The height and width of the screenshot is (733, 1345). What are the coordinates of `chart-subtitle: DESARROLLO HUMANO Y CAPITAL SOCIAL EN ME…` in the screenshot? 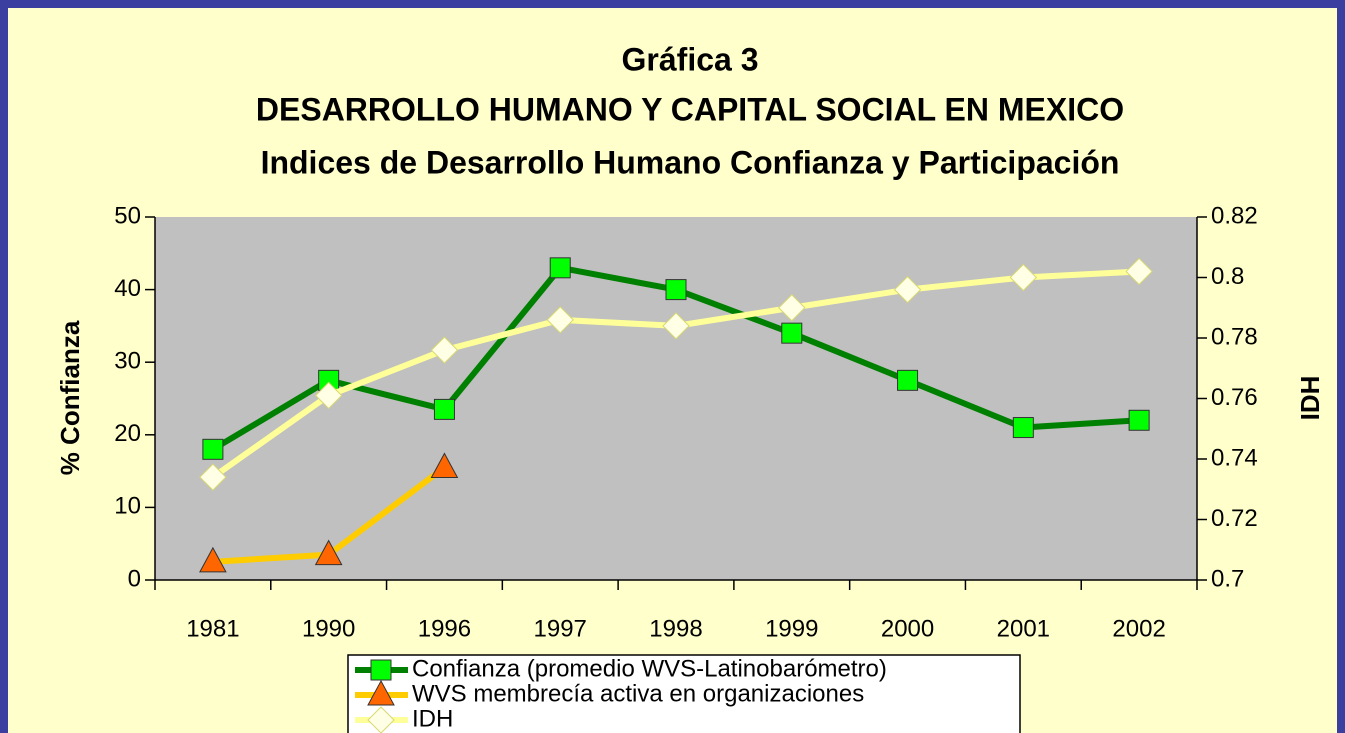 It's located at (690, 109).